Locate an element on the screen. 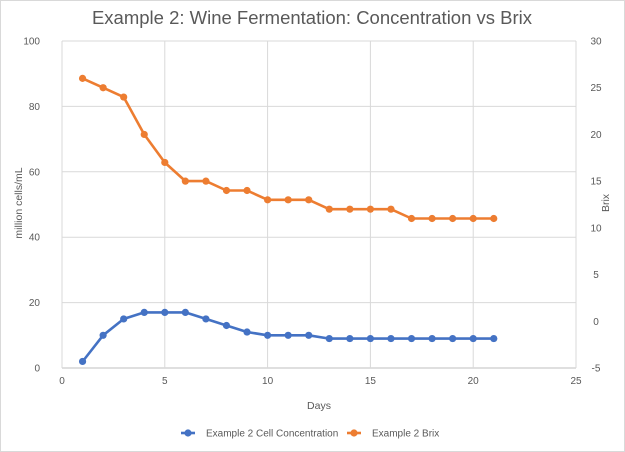 The height and width of the screenshot is (452, 625). y-axis-label: million cells/mL is located at coordinates (19, 202).